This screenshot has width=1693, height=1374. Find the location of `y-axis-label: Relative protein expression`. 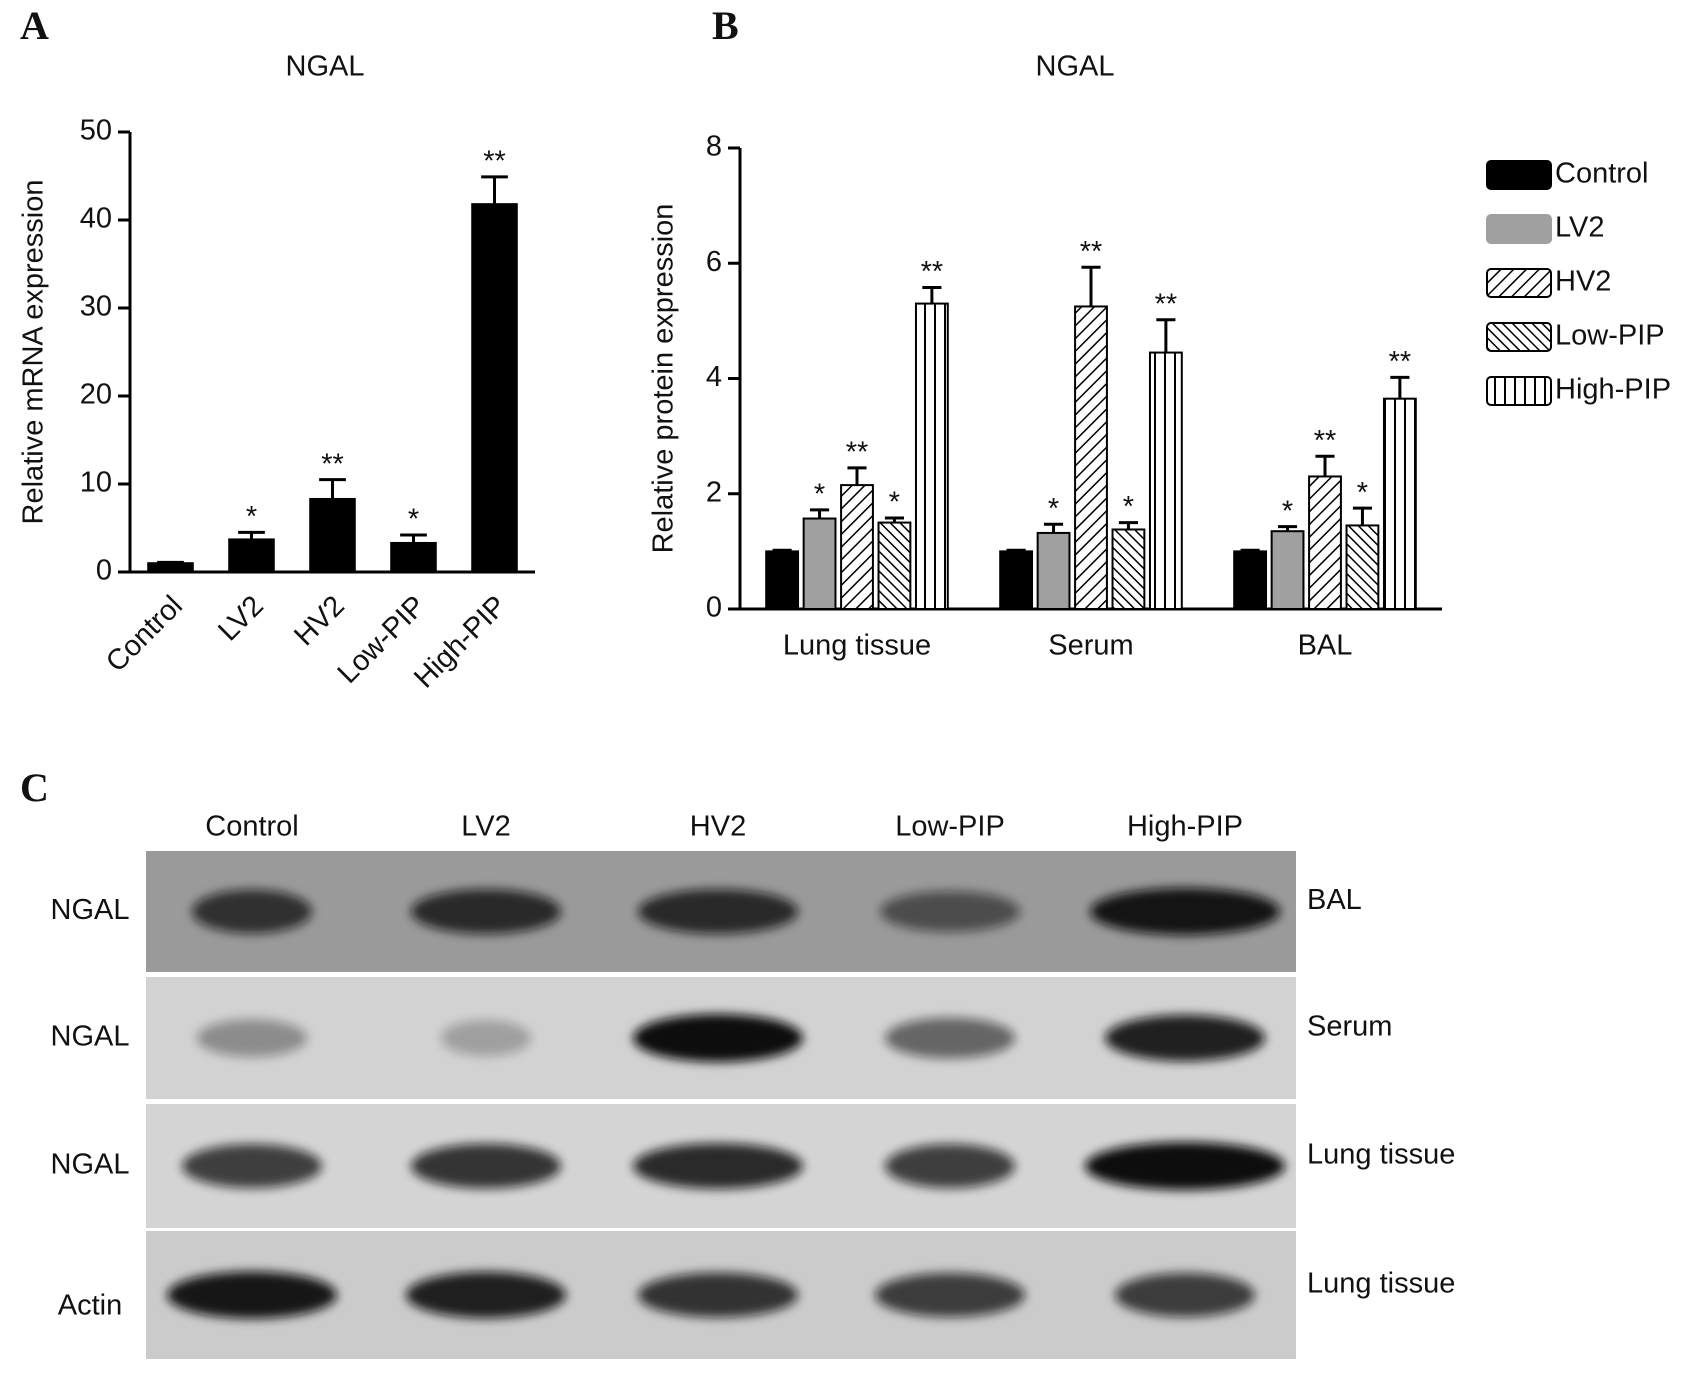

y-axis-label: Relative protein expression is located at coordinates (664, 379).